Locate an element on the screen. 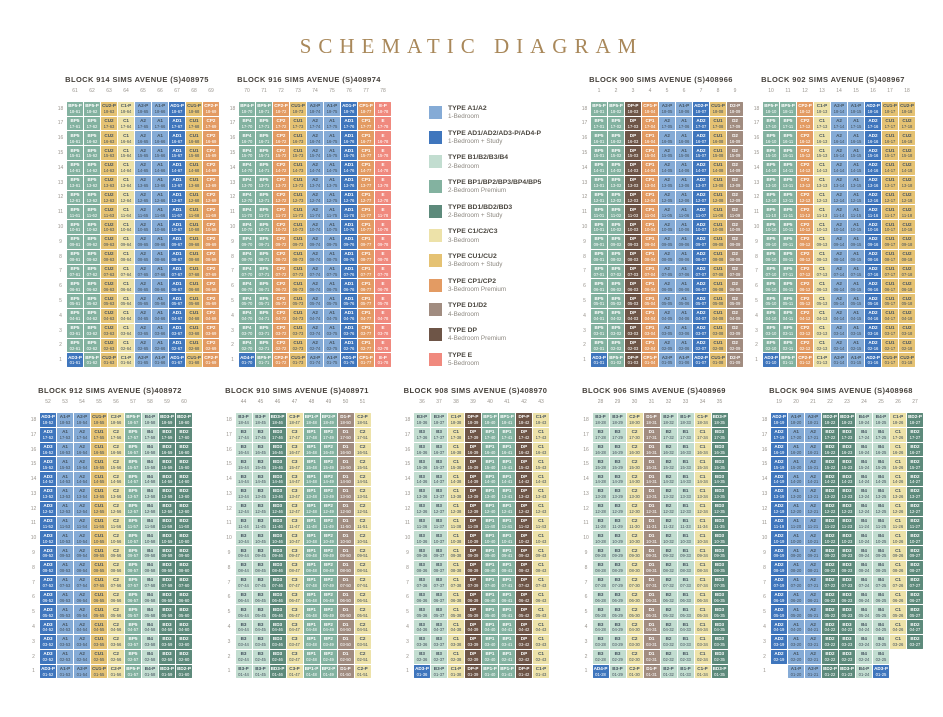 The width and height of the screenshot is (943, 717). unit-cell: B4 03-25 is located at coordinates (881, 641).